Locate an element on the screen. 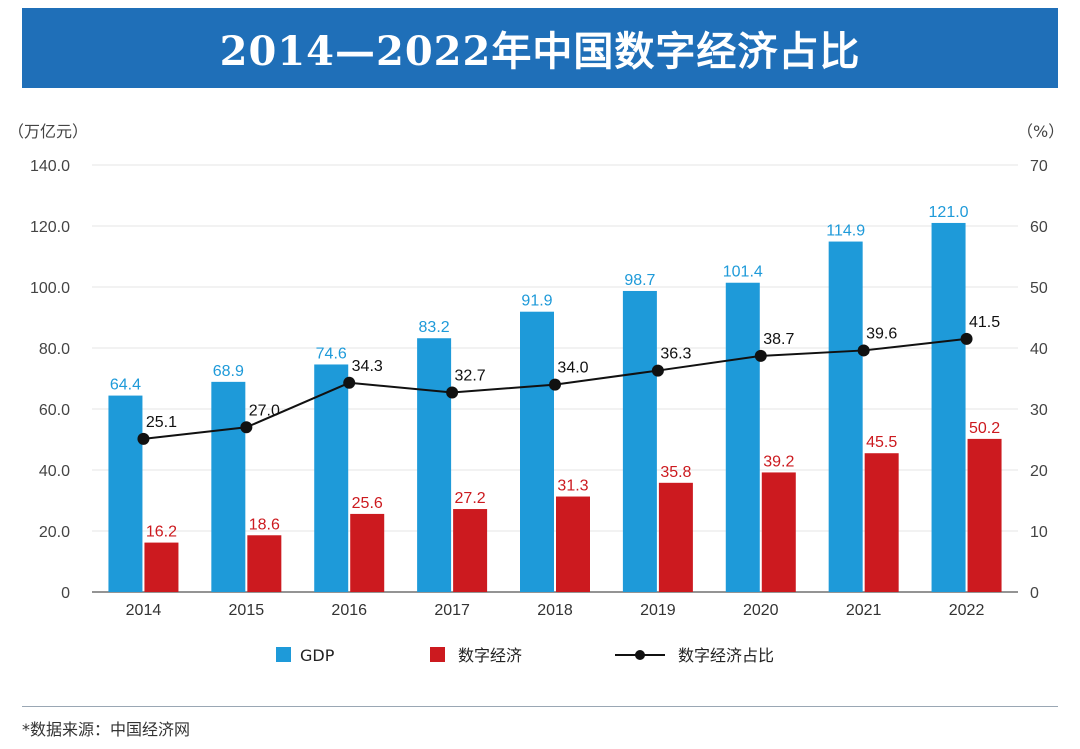  y-left-tick-label: 20.0 is located at coordinates (54, 532).